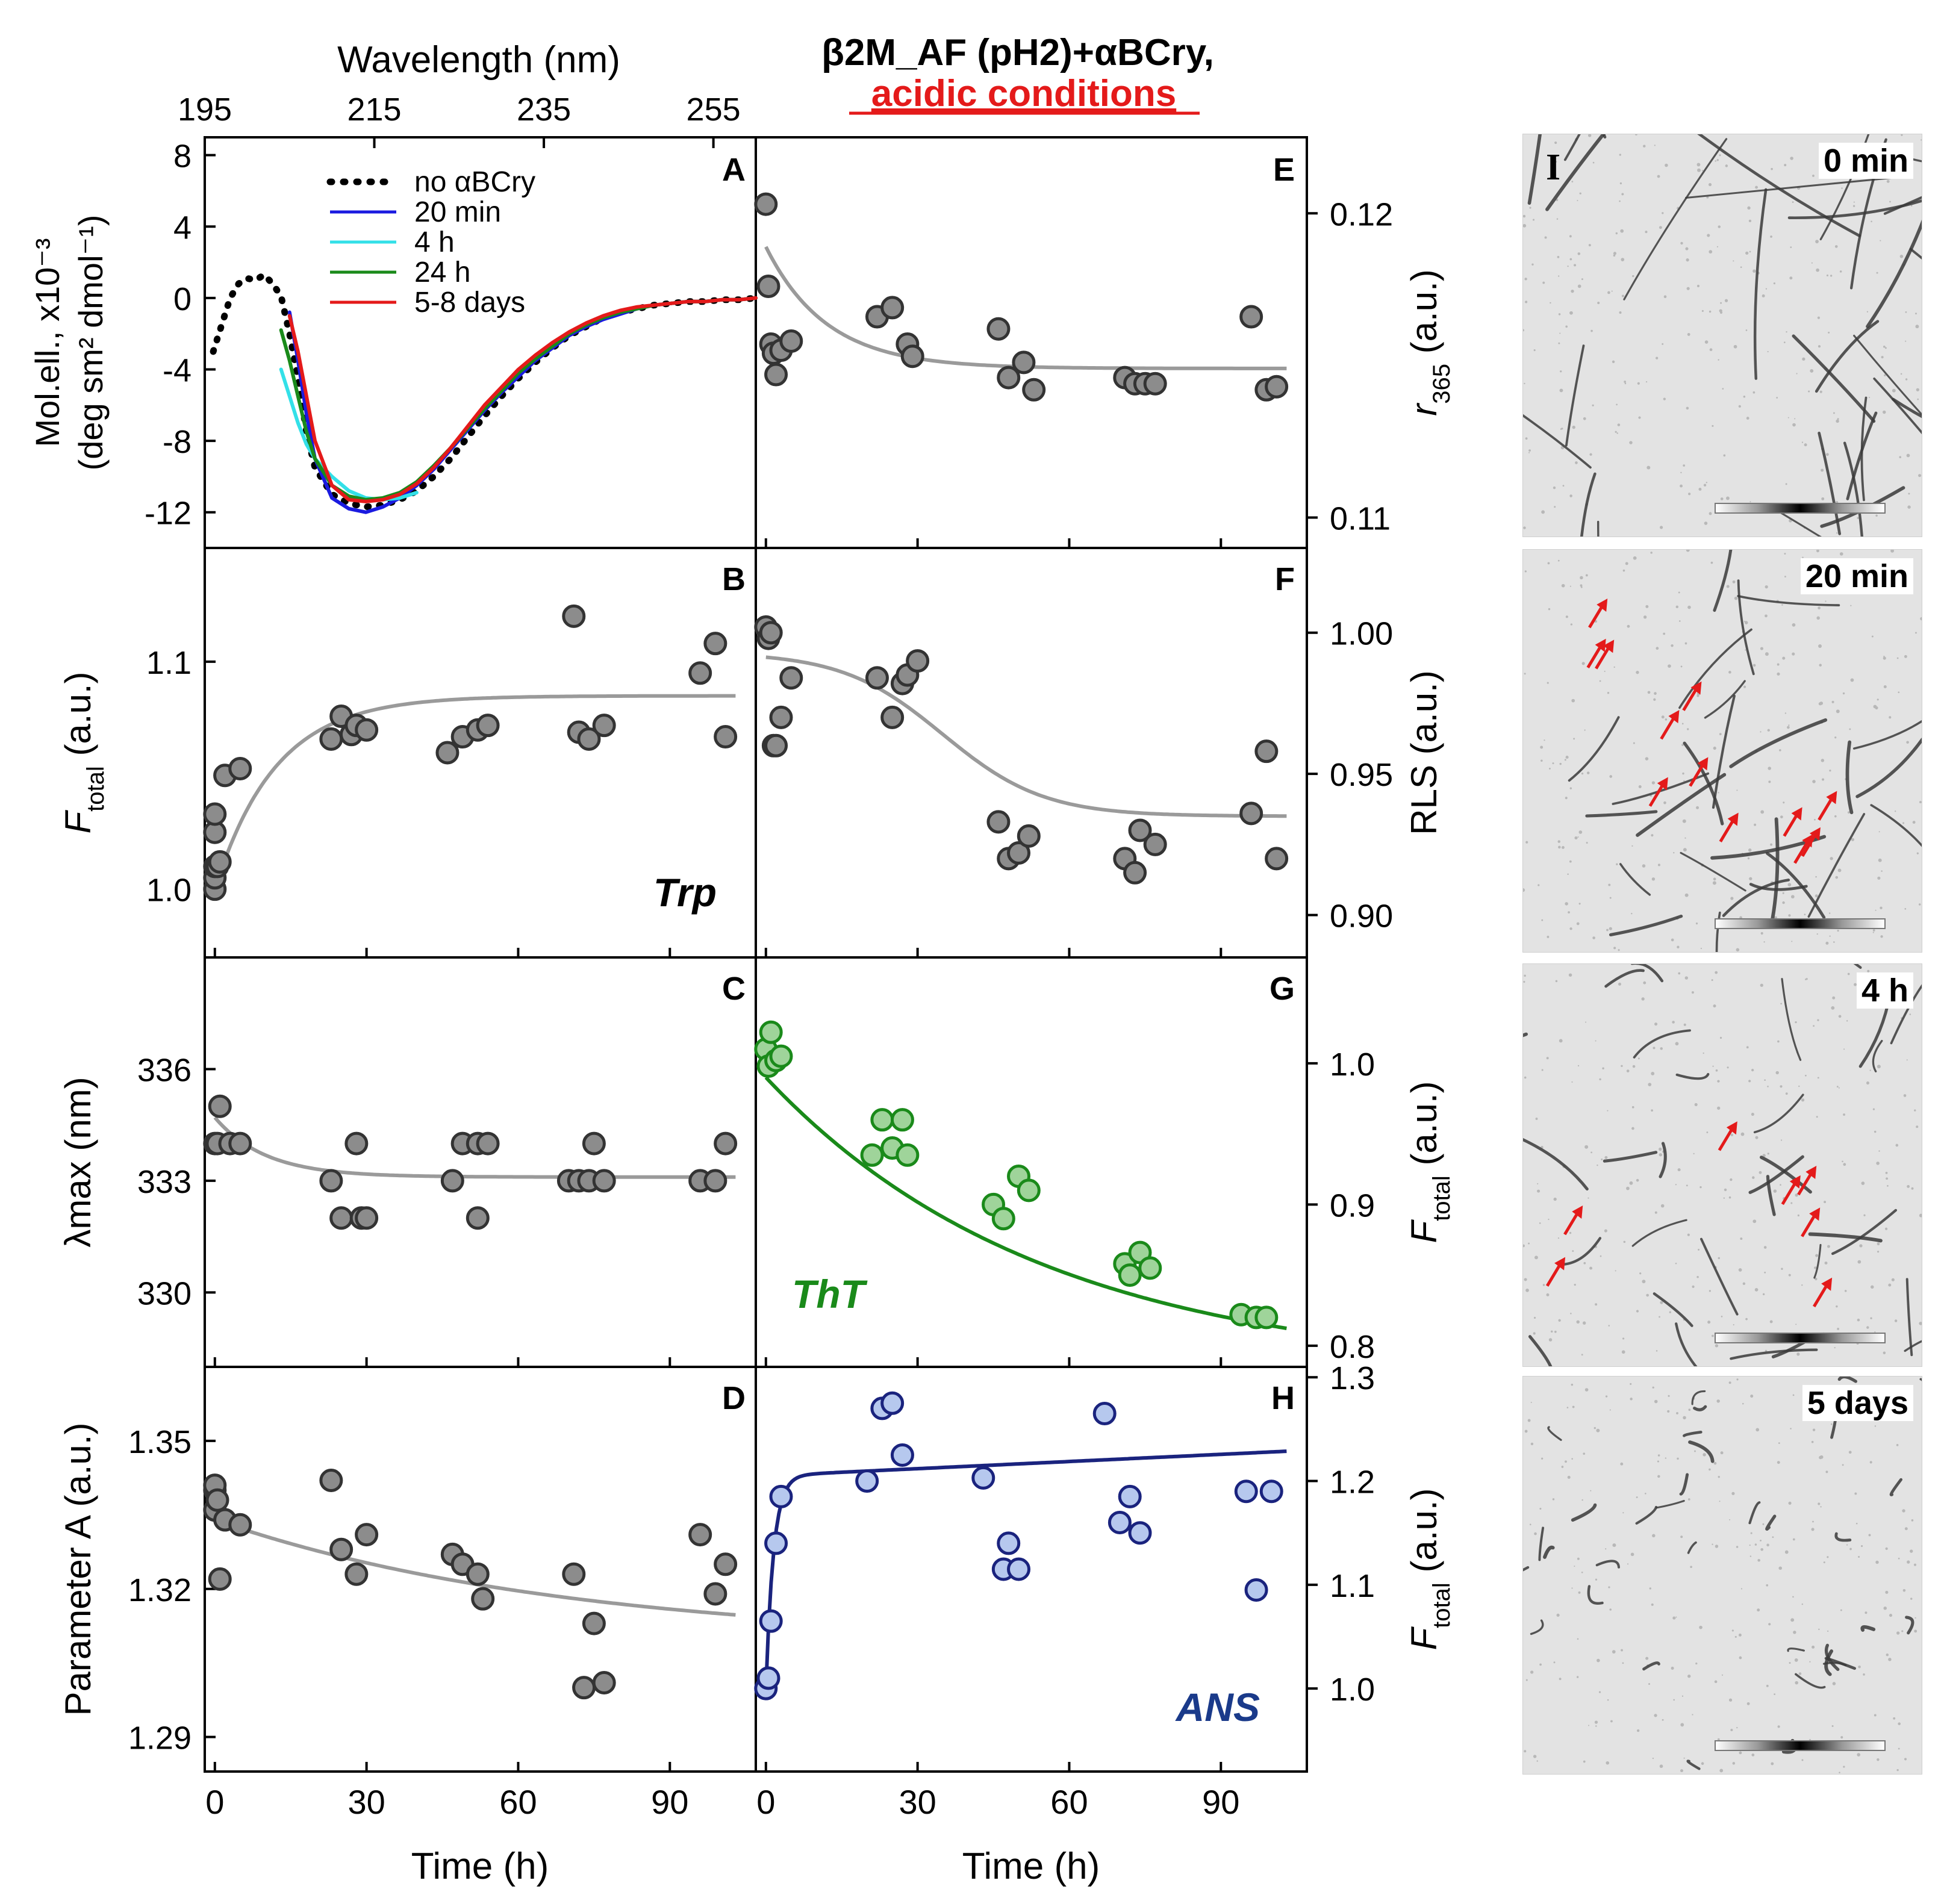  What do you see at coordinates (1722, 336) in the screenshot?
I see `tem-panel-0min: I 0 min` at bounding box center [1722, 336].